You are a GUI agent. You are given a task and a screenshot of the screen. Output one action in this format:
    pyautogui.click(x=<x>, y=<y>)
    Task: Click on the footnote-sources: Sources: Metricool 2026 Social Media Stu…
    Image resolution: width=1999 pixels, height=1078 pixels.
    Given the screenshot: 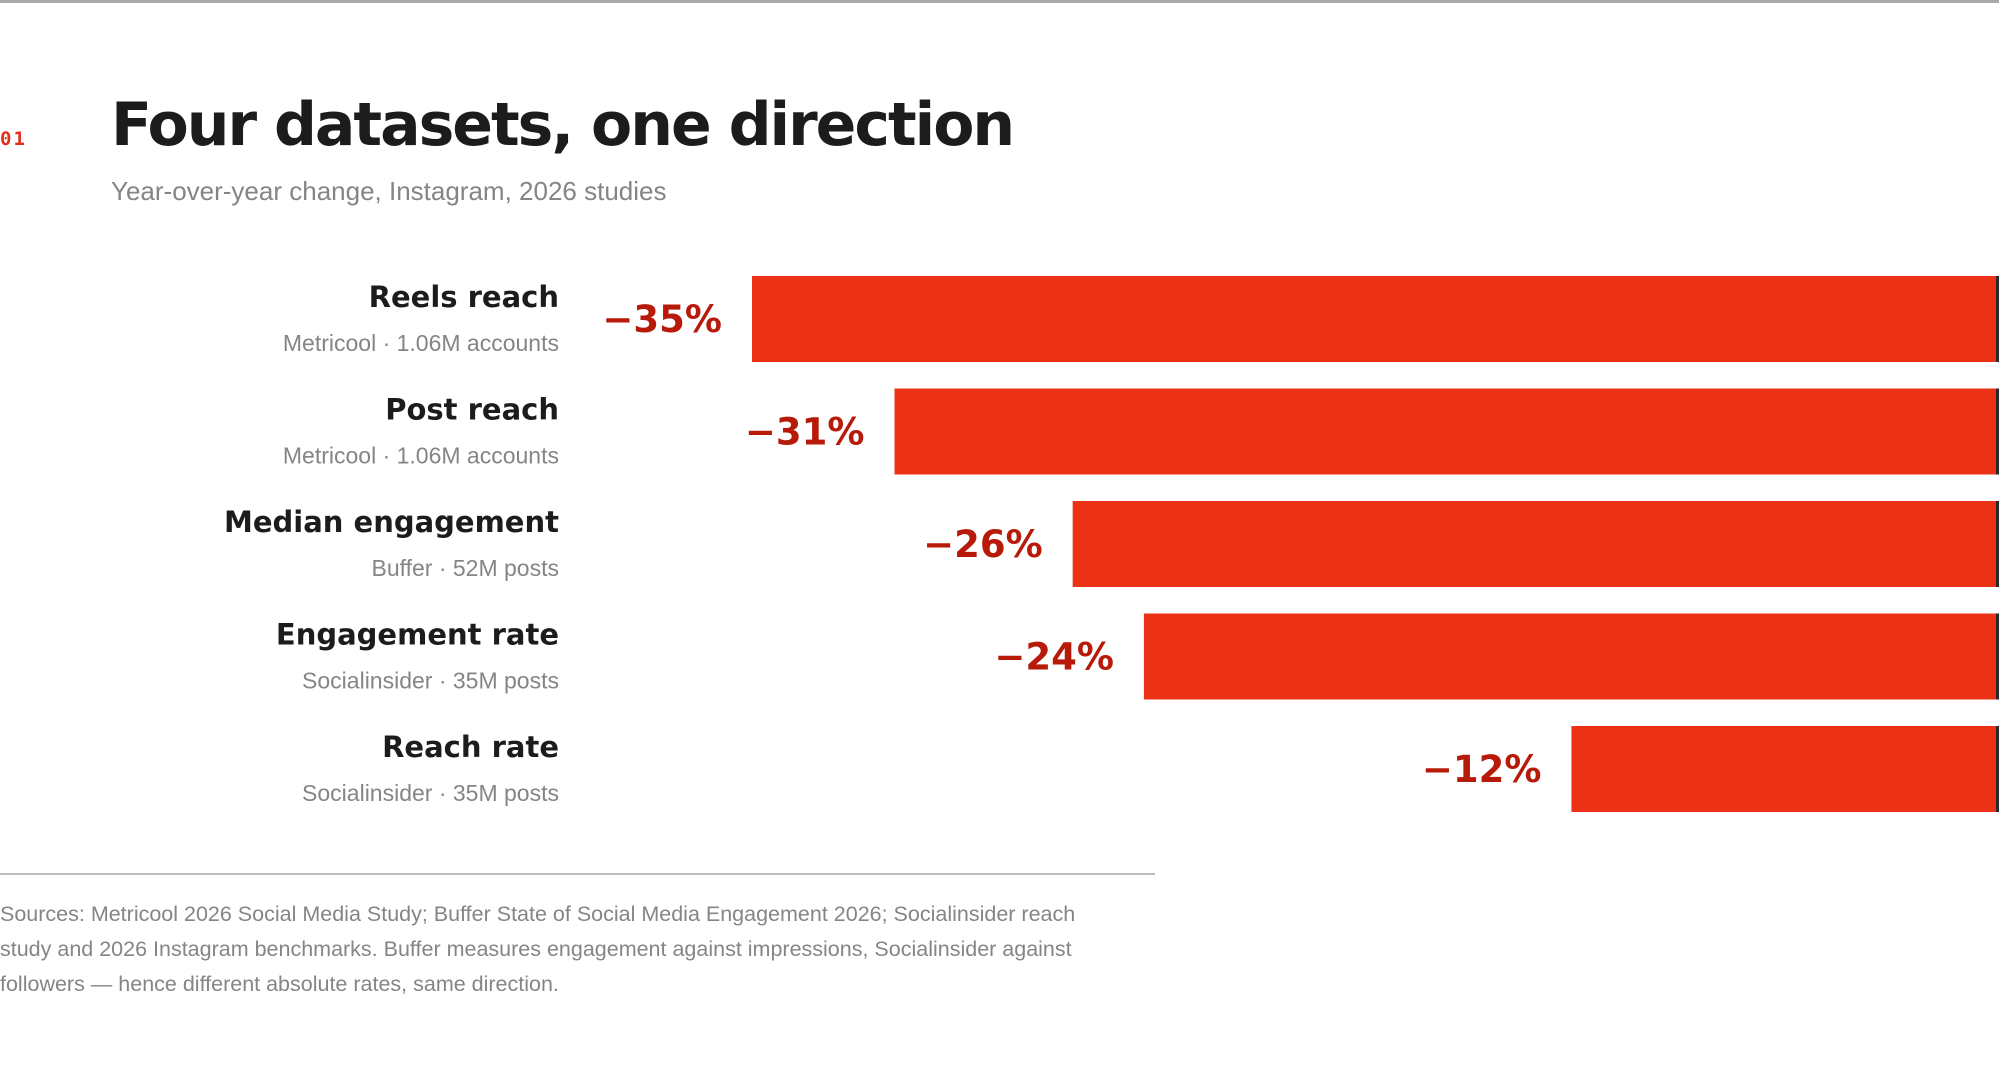 What is the action you would take?
    pyautogui.click(x=538, y=949)
    